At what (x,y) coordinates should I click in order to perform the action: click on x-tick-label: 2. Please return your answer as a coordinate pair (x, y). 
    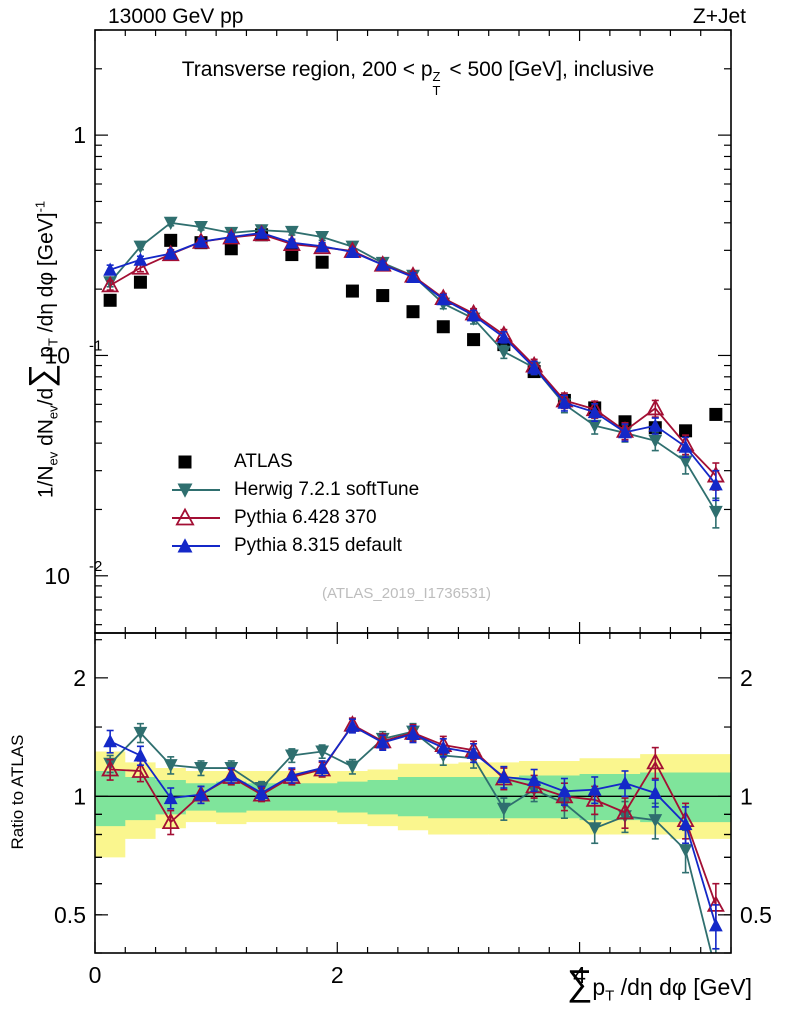
    Looking at the image, I should click on (337, 975).